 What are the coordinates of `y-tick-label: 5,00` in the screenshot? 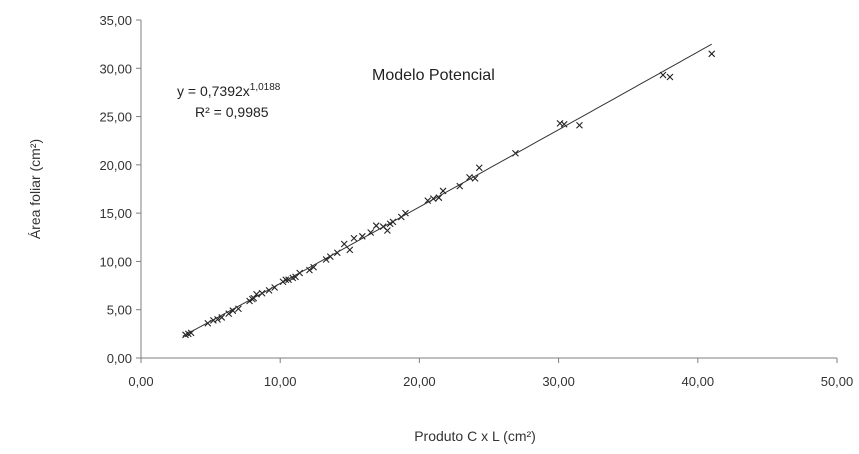 It's located at (119, 310).